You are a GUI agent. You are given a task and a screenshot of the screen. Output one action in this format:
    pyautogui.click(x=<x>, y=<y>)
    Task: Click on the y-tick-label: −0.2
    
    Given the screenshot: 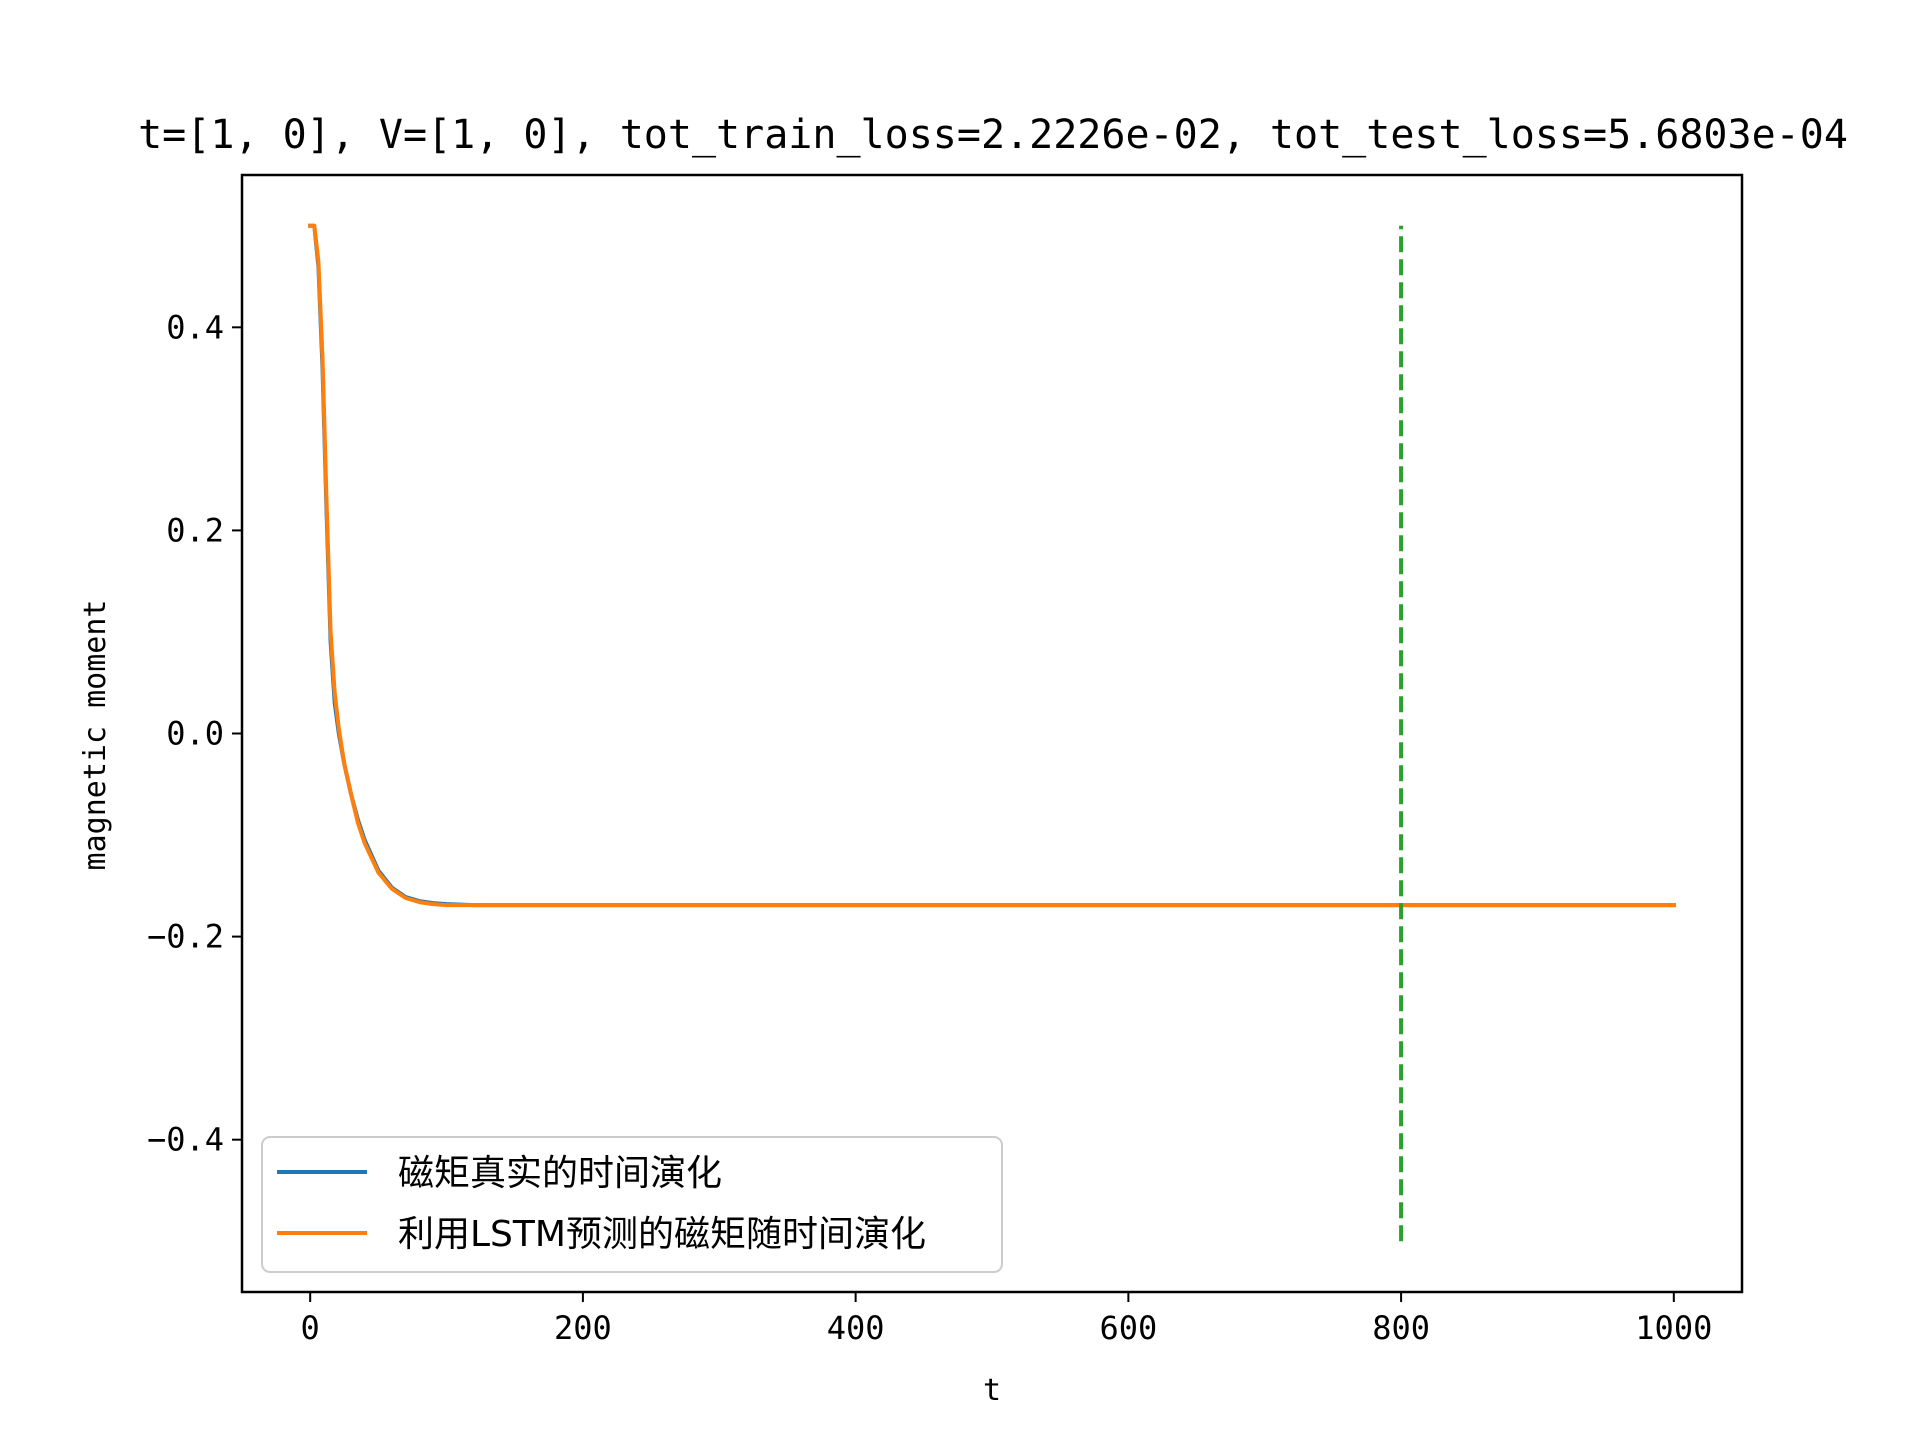 What is the action you would take?
    pyautogui.click(x=185, y=937)
    